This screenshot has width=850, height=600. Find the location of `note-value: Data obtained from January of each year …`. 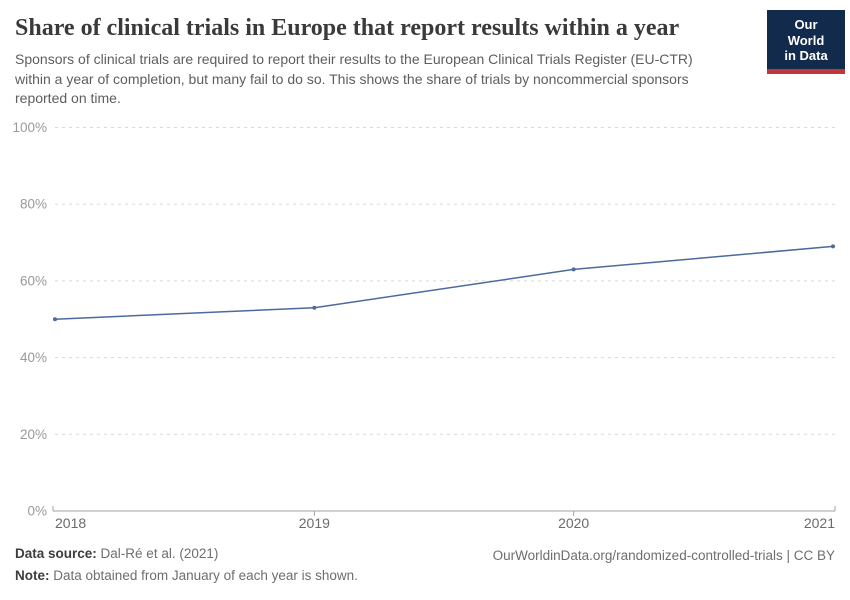

note-value: Data obtained from January of each year … is located at coordinates (205, 575).